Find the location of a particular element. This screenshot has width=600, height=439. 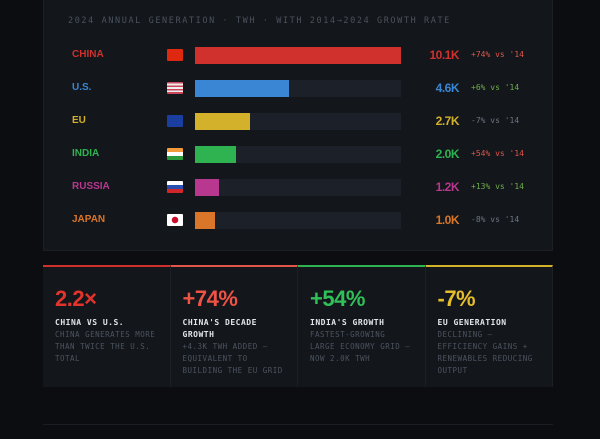

value-label: 1.2K is located at coordinates (447, 187).